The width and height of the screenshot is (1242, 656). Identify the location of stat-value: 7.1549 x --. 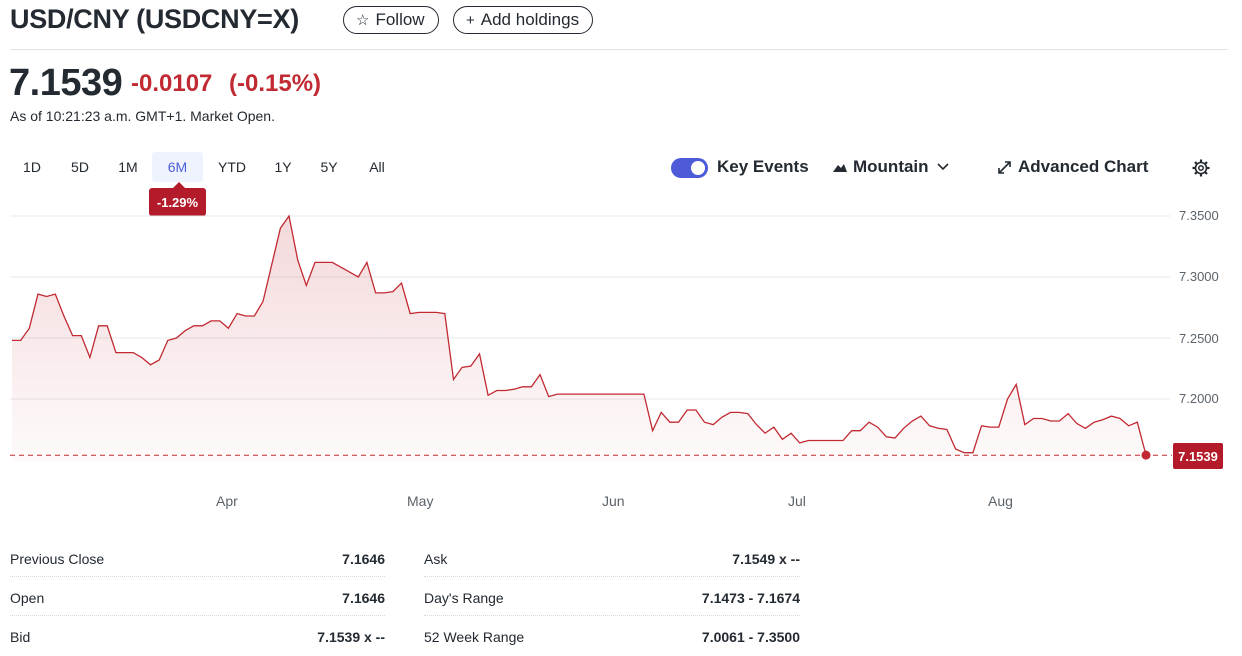
(766, 558).